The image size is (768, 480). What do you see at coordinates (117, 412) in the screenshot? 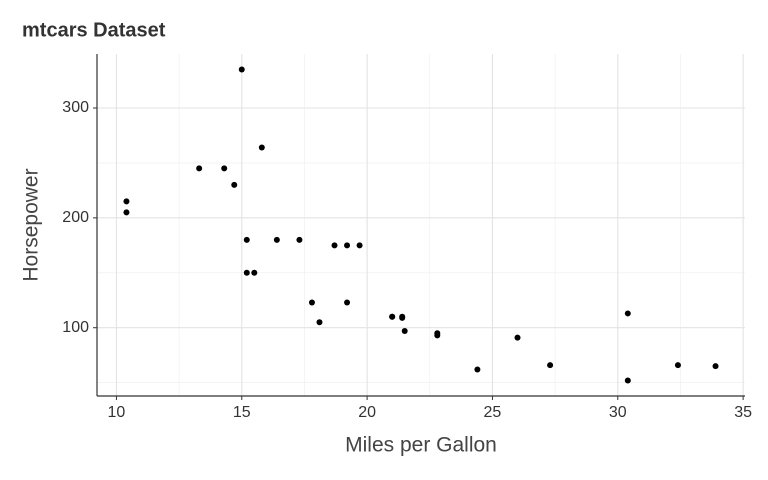
I see `x-tick-label: 10` at bounding box center [117, 412].